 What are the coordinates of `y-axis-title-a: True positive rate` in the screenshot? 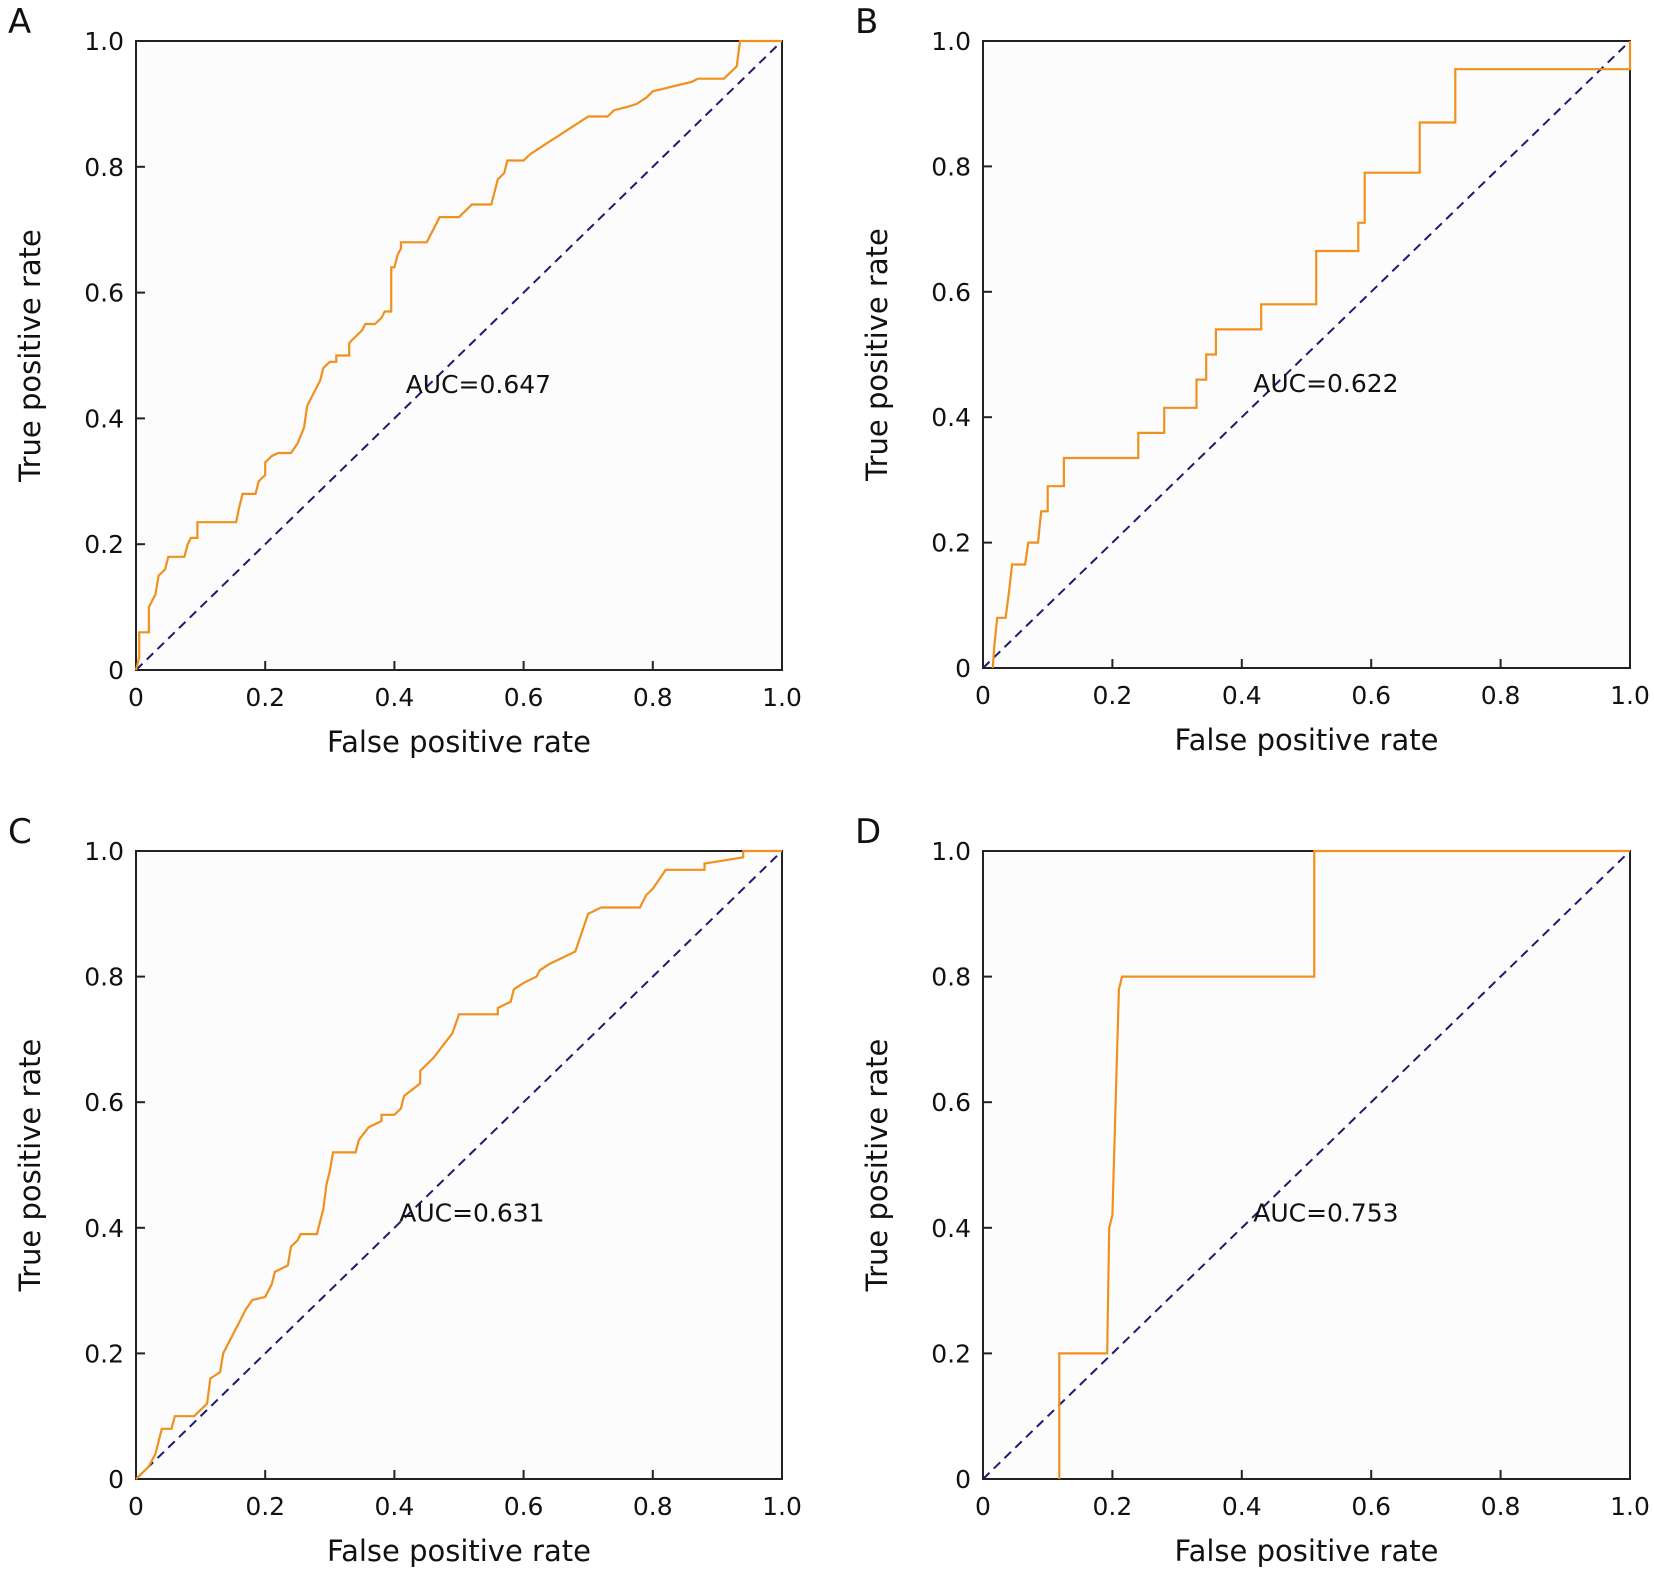 It's located at (30, 356).